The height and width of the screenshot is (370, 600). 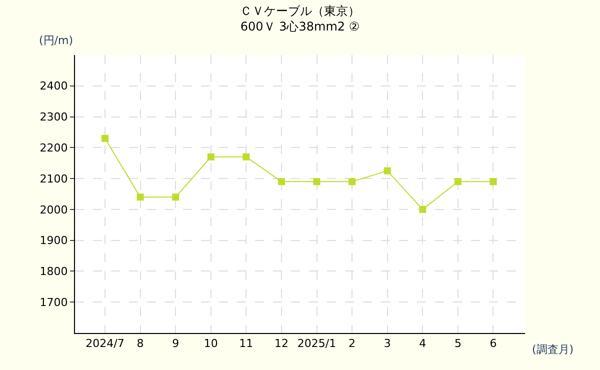 I want to click on x-tick-label: 2, so click(x=352, y=343).